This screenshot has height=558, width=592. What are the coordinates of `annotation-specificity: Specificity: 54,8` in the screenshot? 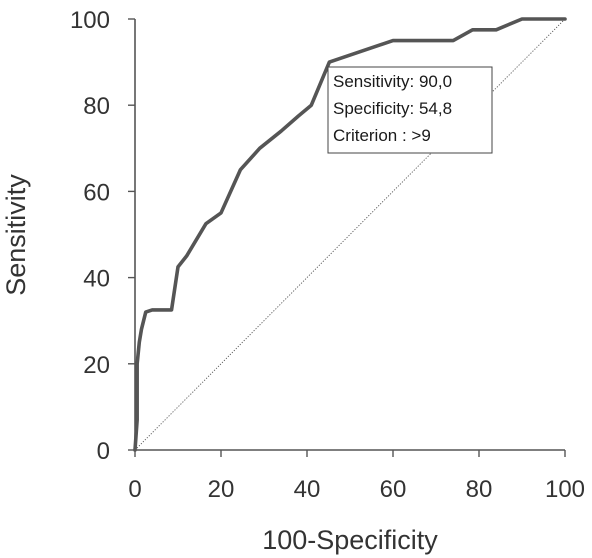 It's located at (392, 108).